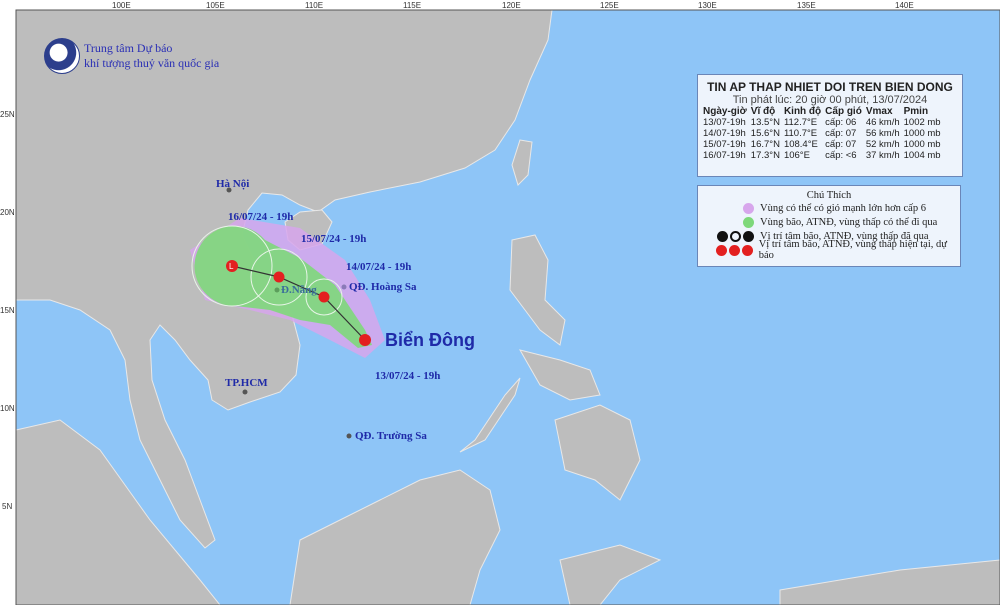 This screenshot has width=1000, height=605. What do you see at coordinates (511, 5) in the screenshot?
I see `lon-label: 120E` at bounding box center [511, 5].